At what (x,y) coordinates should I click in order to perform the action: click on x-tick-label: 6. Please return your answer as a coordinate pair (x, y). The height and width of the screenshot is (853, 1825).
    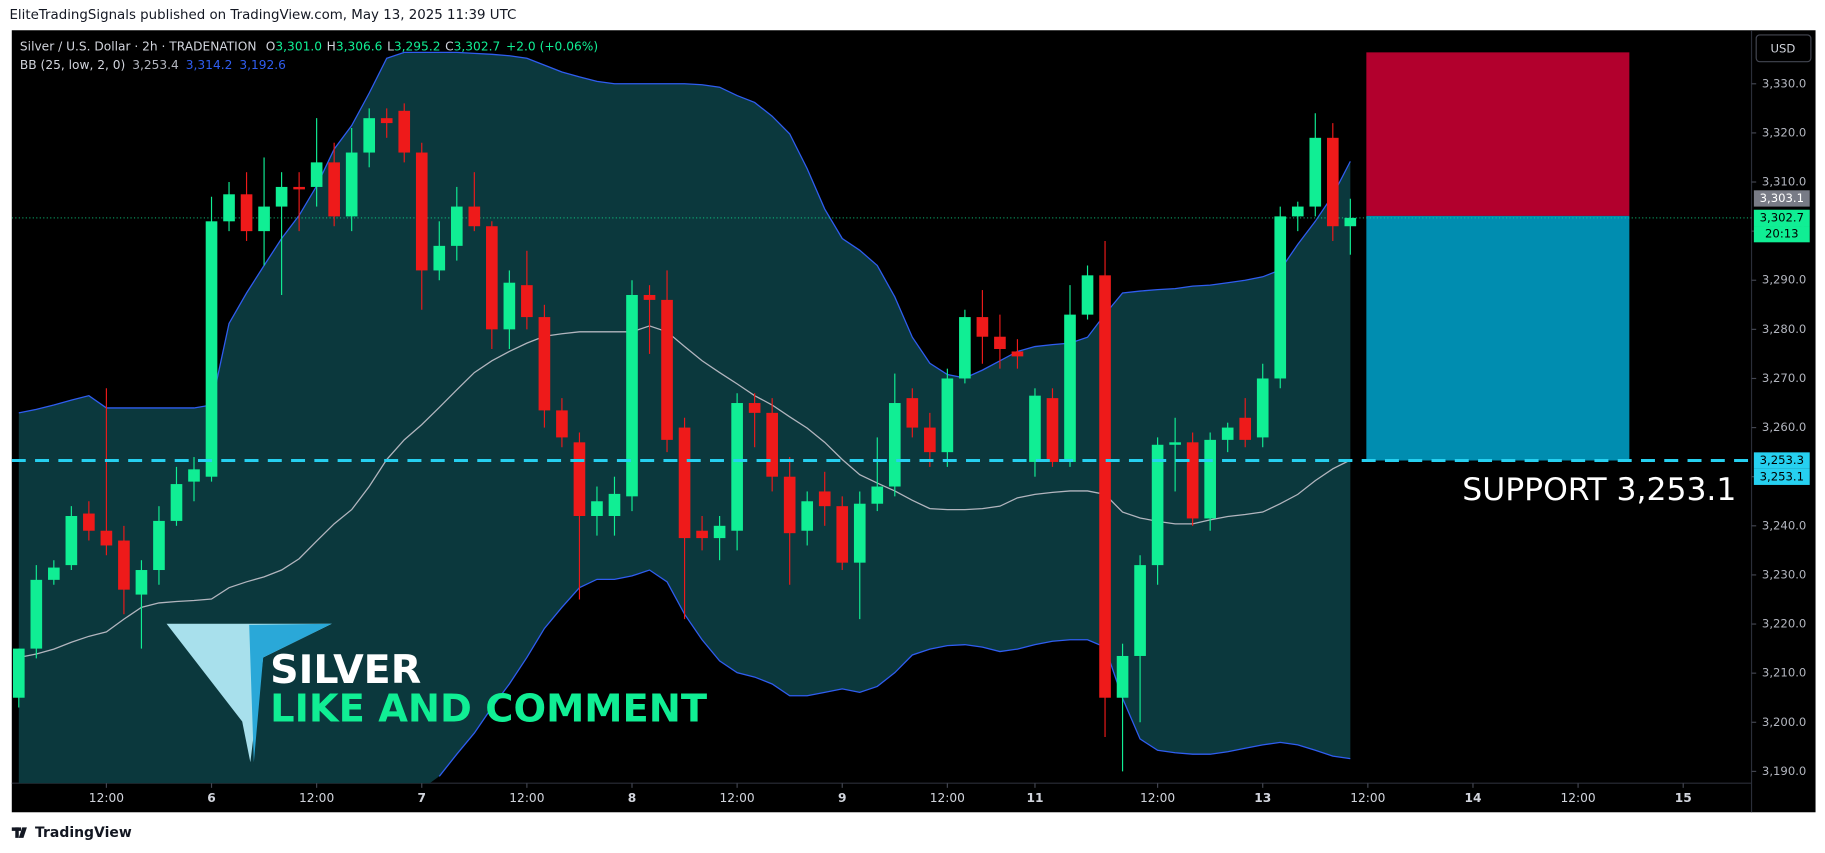
    Looking at the image, I should click on (211, 798).